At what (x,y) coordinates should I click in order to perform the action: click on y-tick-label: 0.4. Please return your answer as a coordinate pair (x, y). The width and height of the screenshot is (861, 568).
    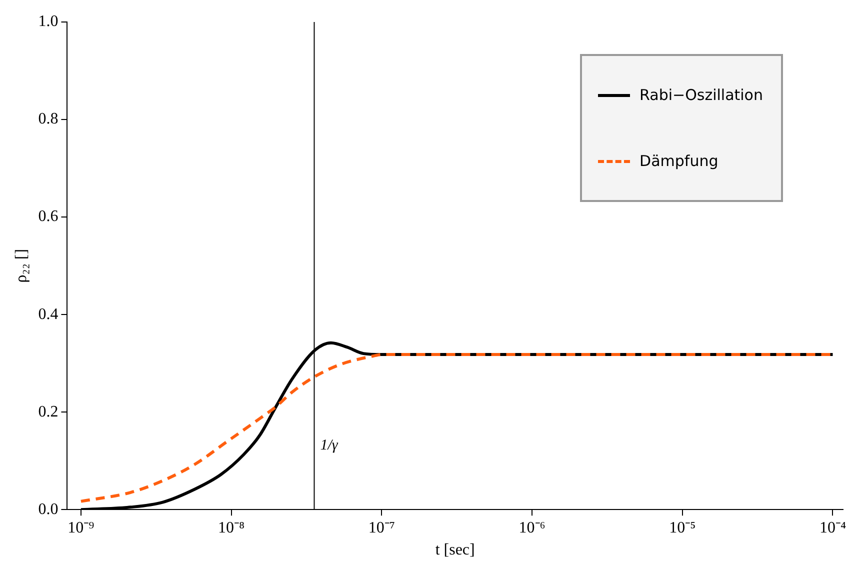
    Looking at the image, I should click on (48, 314).